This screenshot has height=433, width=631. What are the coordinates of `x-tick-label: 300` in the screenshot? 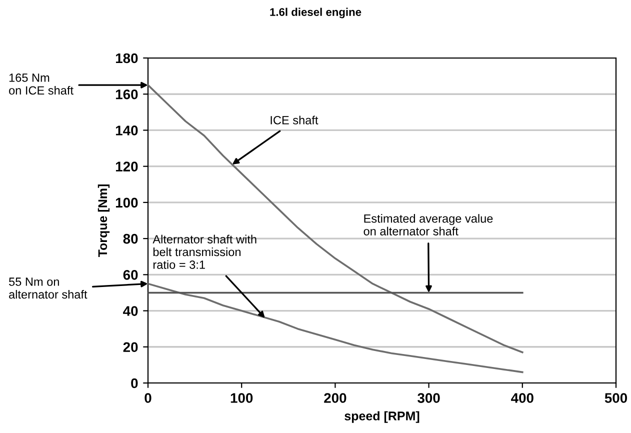 It's located at (429, 398).